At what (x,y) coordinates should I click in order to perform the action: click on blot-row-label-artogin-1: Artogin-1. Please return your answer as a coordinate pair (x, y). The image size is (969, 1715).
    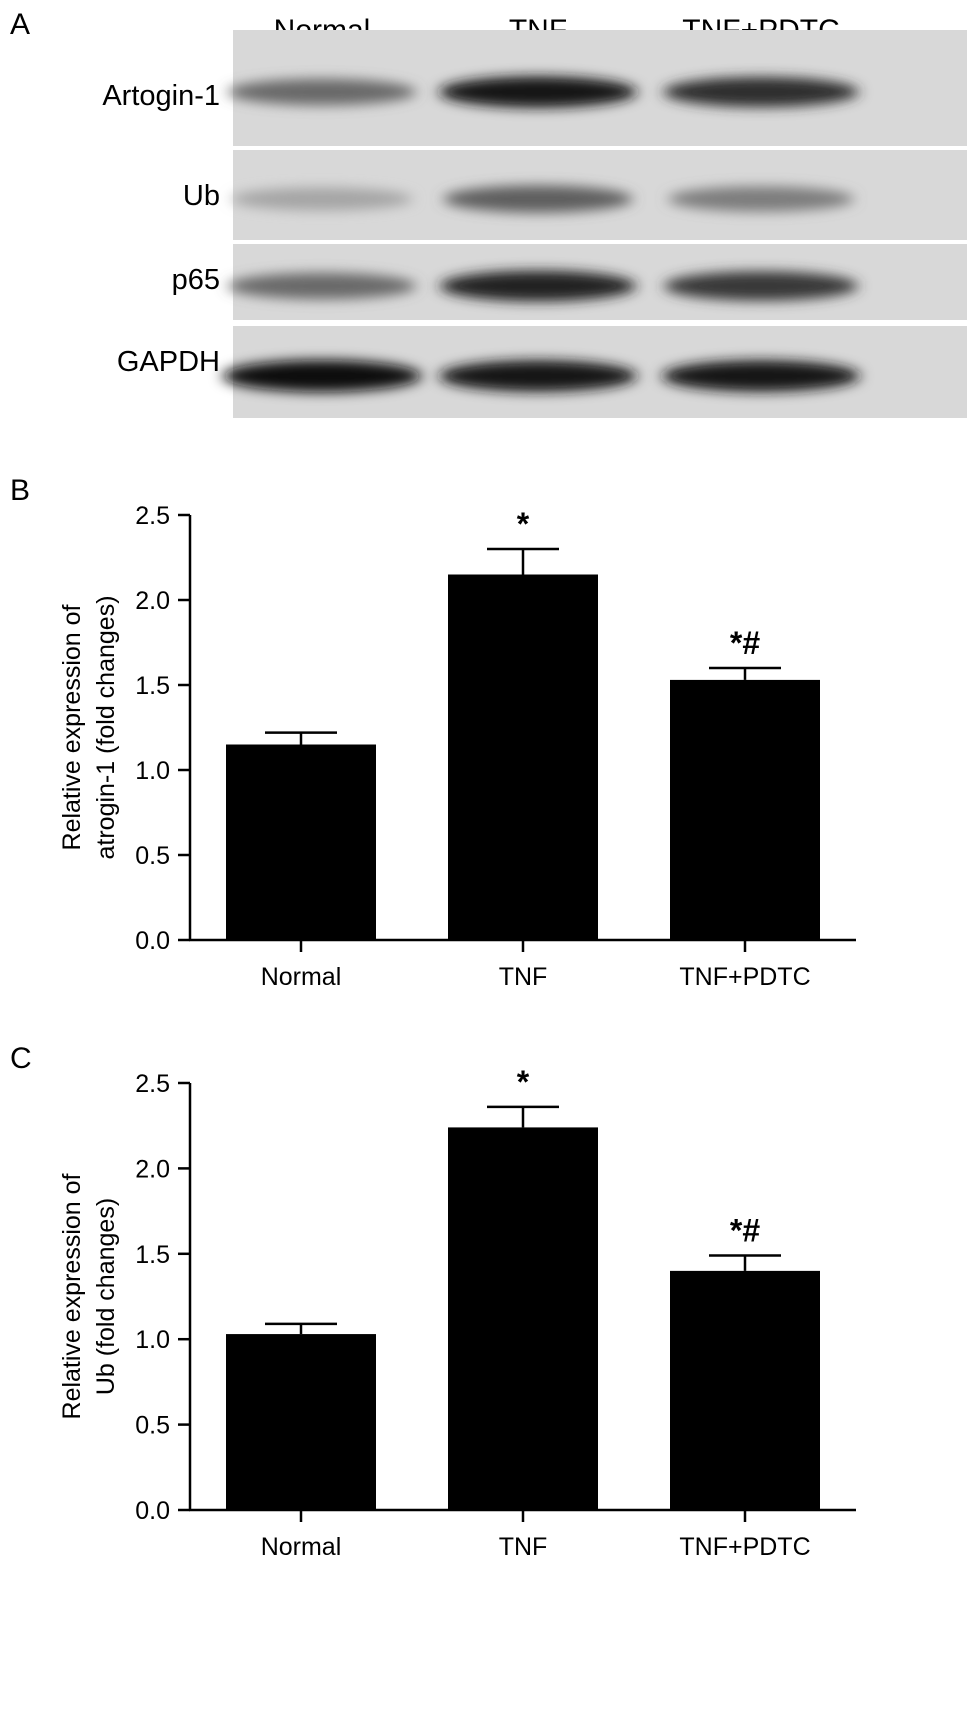
    Looking at the image, I should click on (161, 96).